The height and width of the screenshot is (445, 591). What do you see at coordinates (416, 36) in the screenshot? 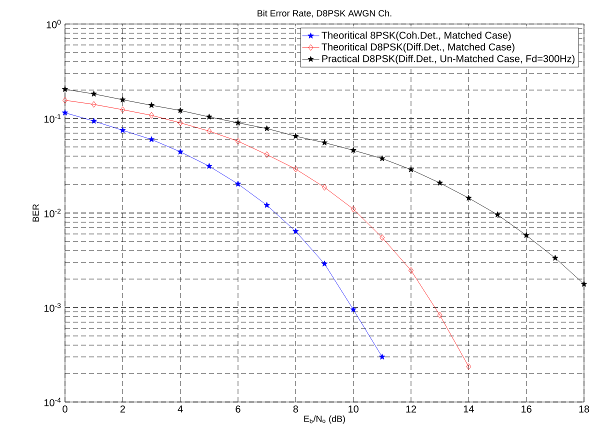
I see `legend-label: Theoritical 8PSK(Coh.Det., Matched Case)` at bounding box center [416, 36].